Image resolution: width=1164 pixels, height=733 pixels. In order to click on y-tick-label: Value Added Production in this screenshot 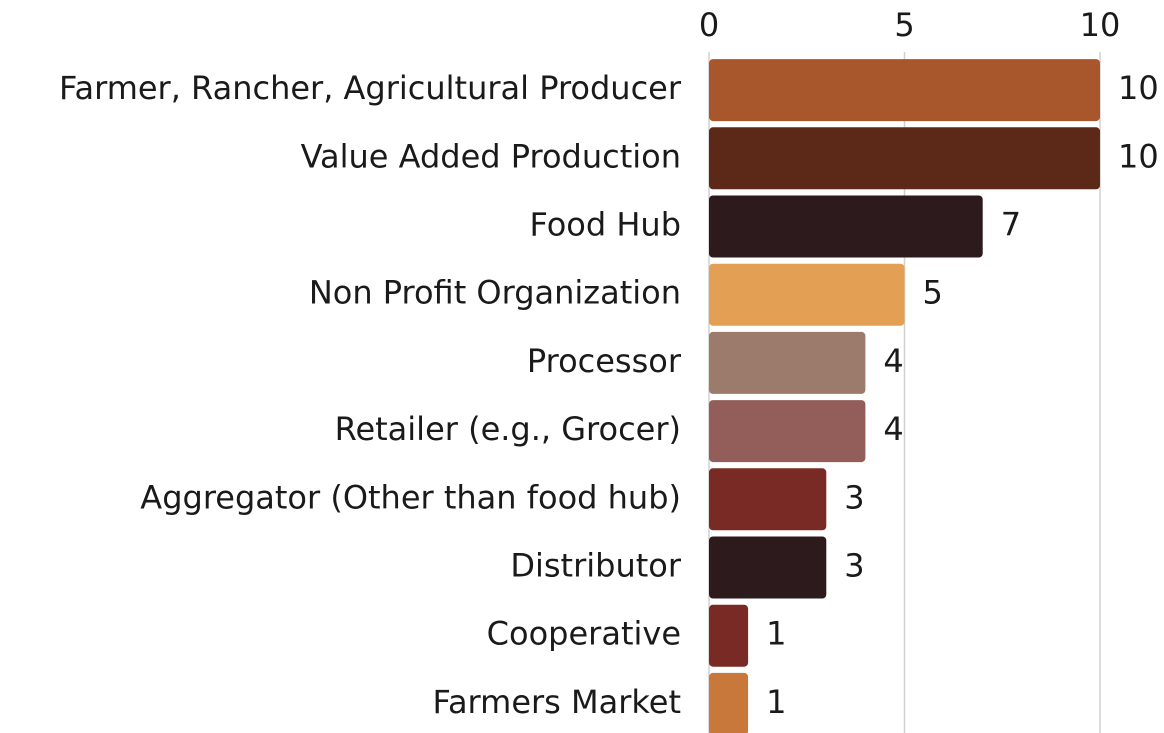, I will do `click(491, 156)`.